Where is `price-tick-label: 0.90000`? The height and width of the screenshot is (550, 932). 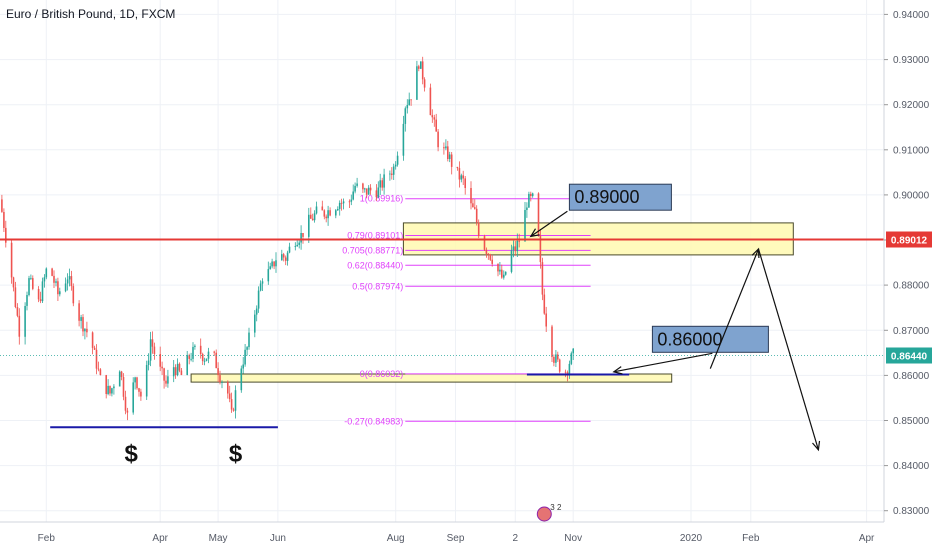 price-tick-label: 0.90000 is located at coordinates (911, 195).